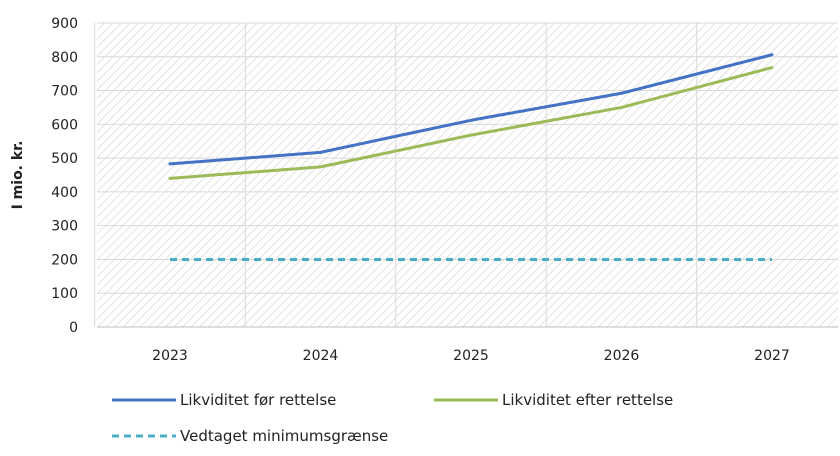 The height and width of the screenshot is (456, 840). What do you see at coordinates (73, 328) in the screenshot?
I see `y-tick-label: 0` at bounding box center [73, 328].